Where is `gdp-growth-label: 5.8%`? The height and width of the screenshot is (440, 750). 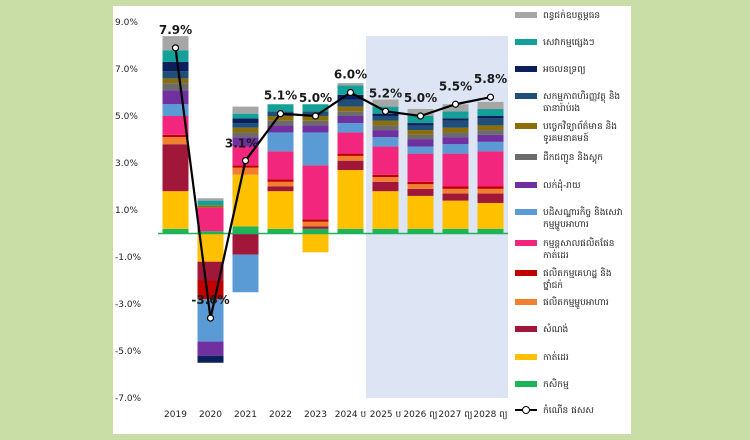 gdp-growth-label: 5.8% is located at coordinates (490, 79).